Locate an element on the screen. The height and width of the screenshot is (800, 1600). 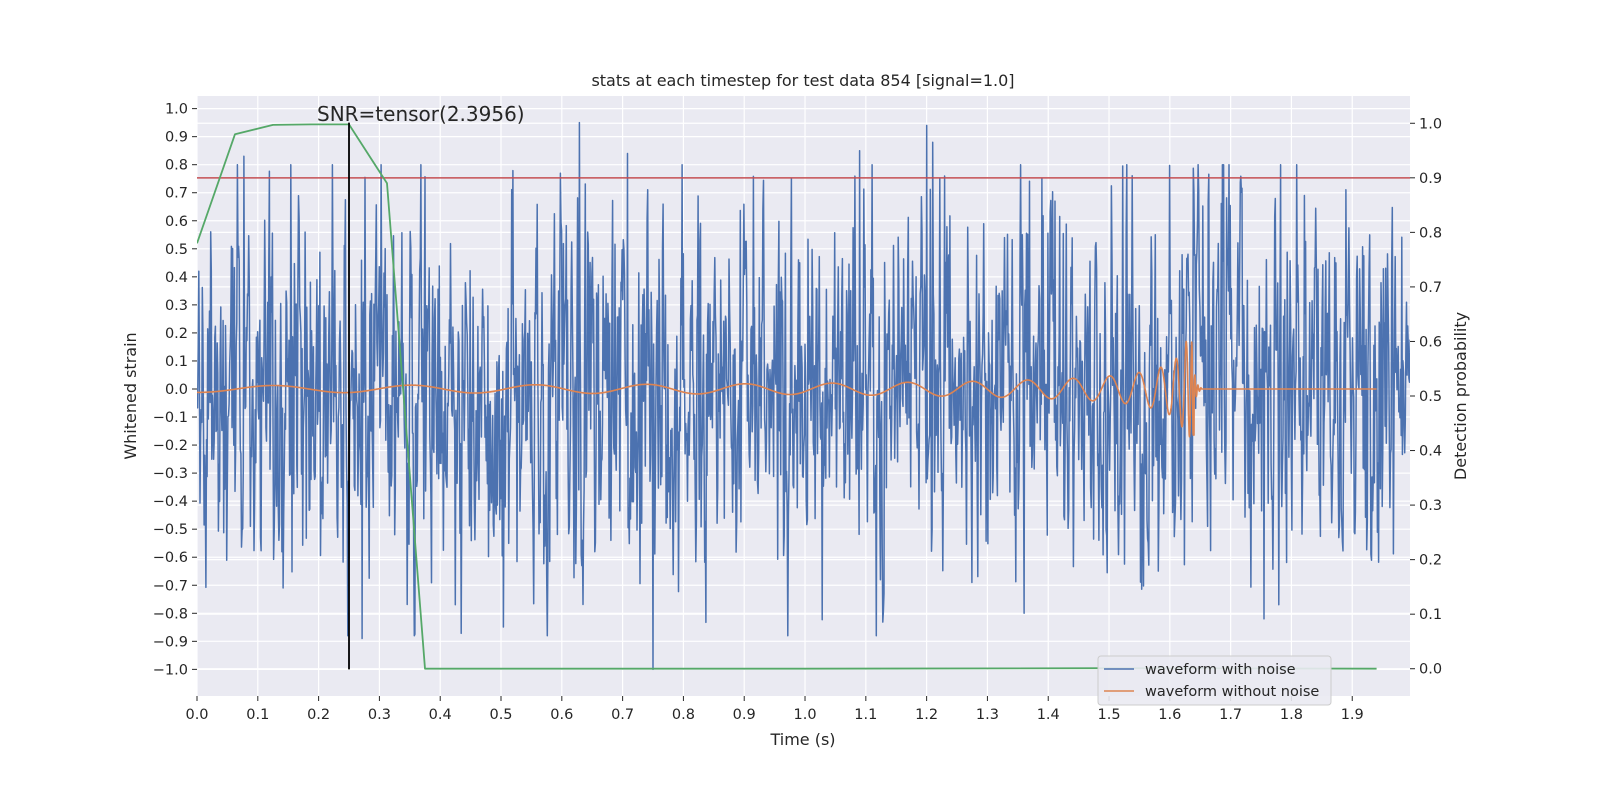
y-tick-label: −0.1 is located at coordinates (170, 418).